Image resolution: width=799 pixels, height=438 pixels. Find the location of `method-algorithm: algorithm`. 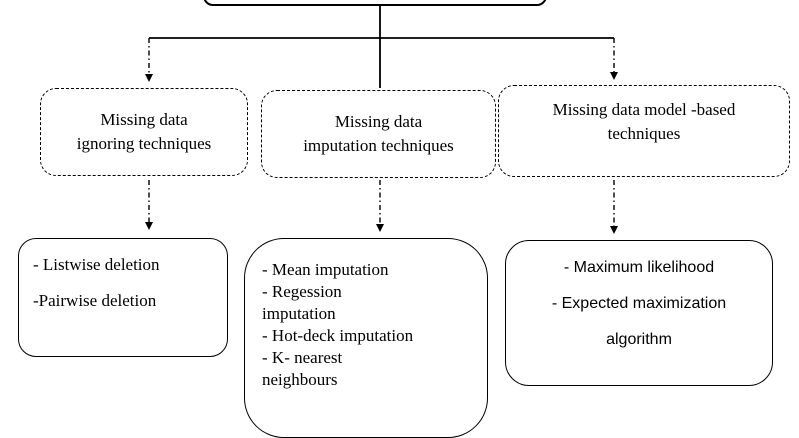

method-algorithm: algorithm is located at coordinates (639, 339).